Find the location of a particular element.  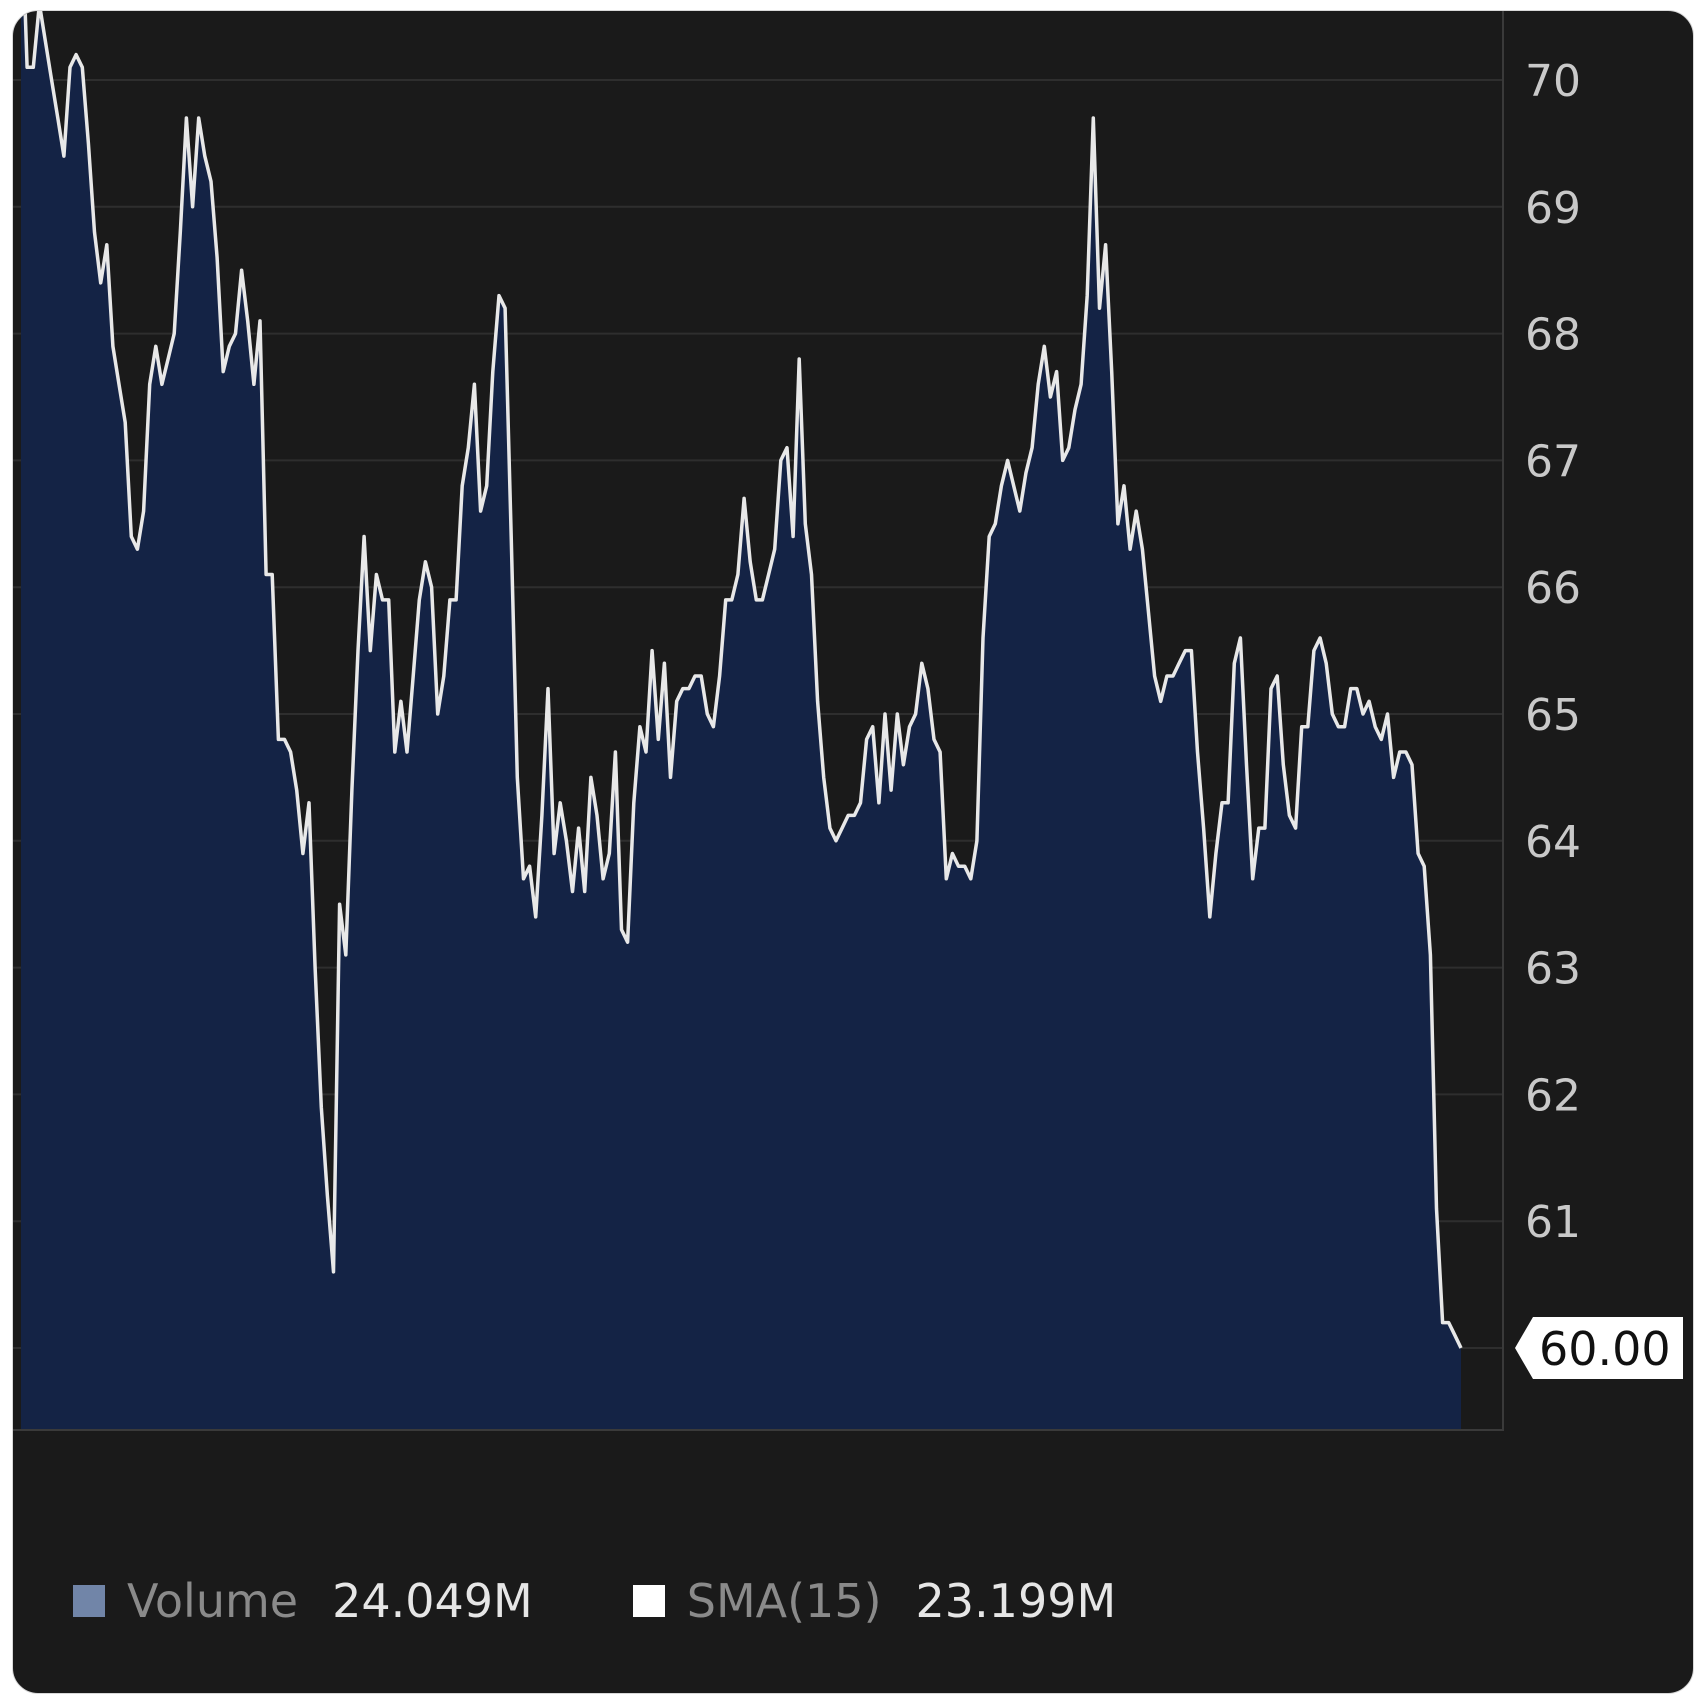

sma-label: SMA(15) is located at coordinates (784, 1601).